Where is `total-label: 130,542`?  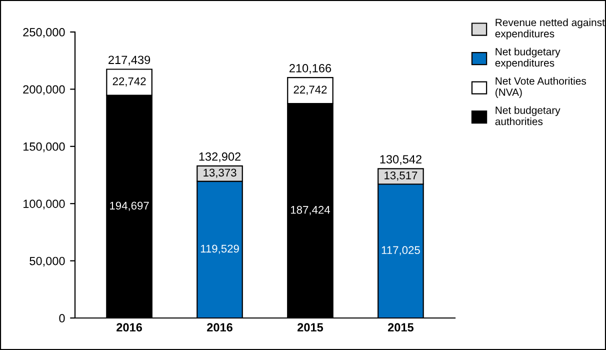
total-label: 130,542 is located at coordinates (401, 160).